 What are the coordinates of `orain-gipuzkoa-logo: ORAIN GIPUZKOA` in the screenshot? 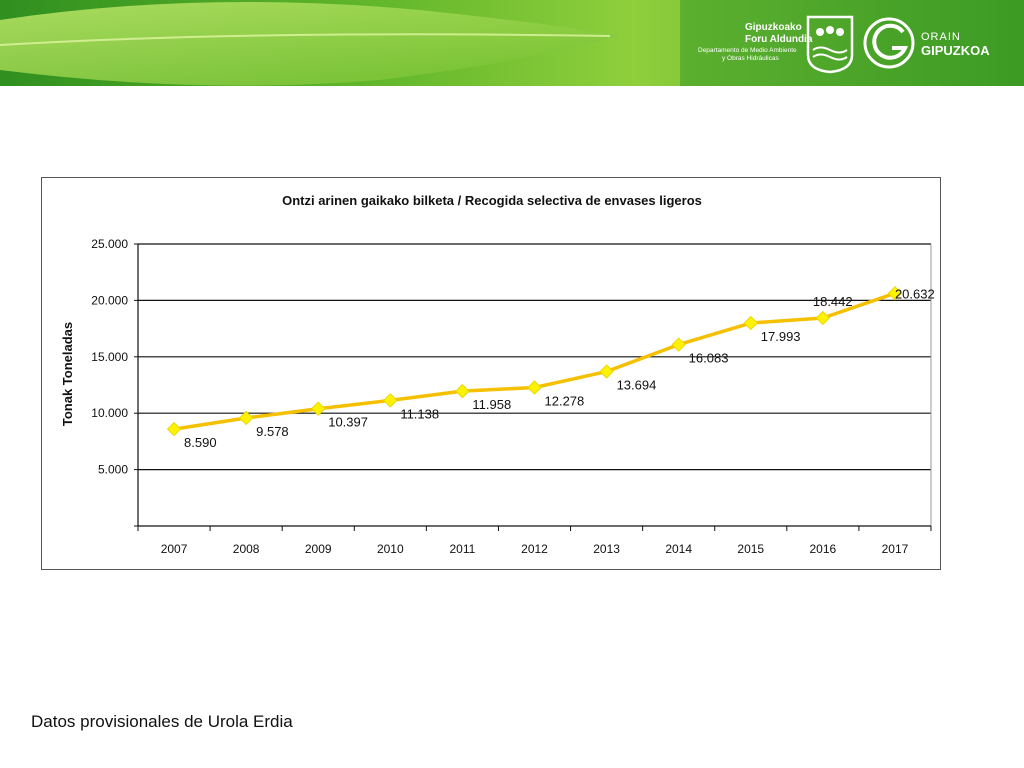 It's located at (926, 43).